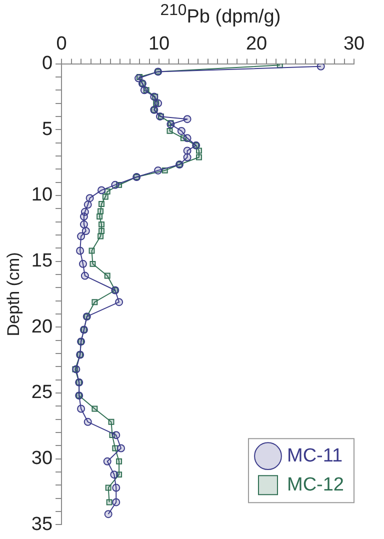 Image resolution: width=384 pixels, height=539 pixels. Describe the element at coordinates (47, 63) in the screenshot. I see `y-tick-label: 0` at that location.